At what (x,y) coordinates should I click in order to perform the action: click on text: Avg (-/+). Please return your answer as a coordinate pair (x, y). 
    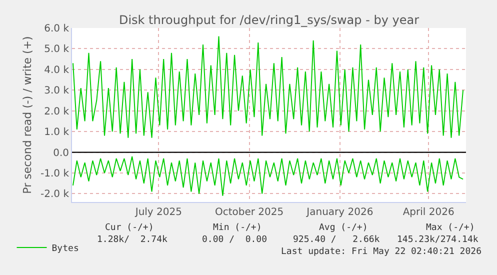
    Looking at the image, I should click on (343, 228).